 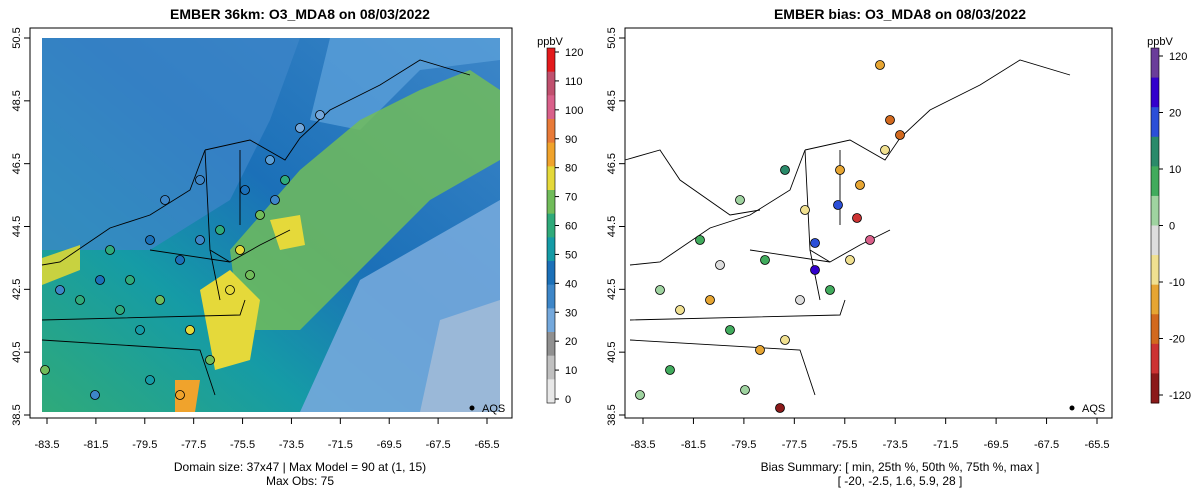 What do you see at coordinates (571, 169) in the screenshot?
I see `colorbar-tick-label: 80` at bounding box center [571, 169].